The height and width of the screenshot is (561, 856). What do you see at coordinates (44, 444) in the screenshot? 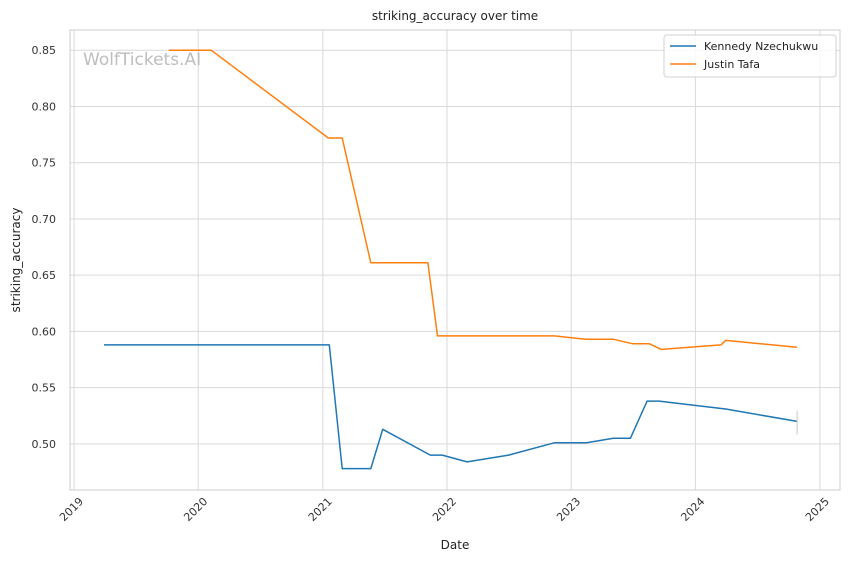
I see `y-tick-label: 0.50` at bounding box center [44, 444].